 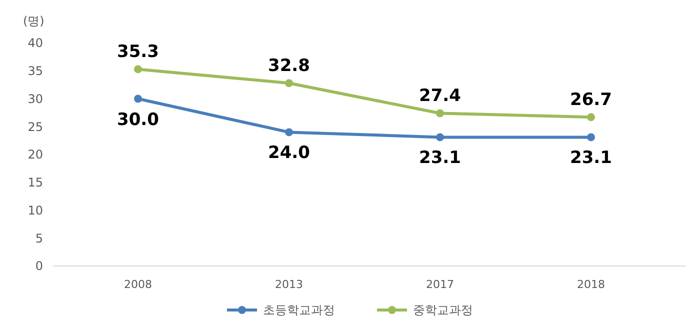 I want to click on x-tick-label: 2013, so click(x=289, y=284).